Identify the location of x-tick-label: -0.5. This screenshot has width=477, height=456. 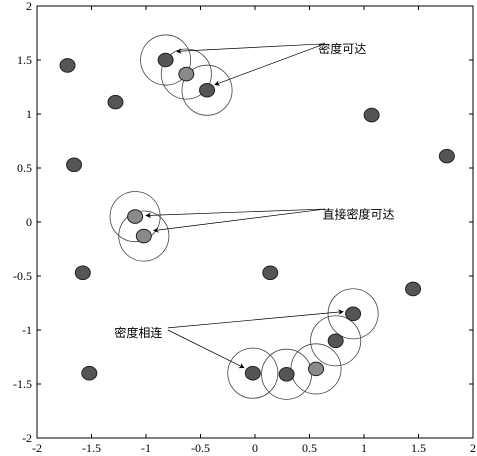
(200, 448).